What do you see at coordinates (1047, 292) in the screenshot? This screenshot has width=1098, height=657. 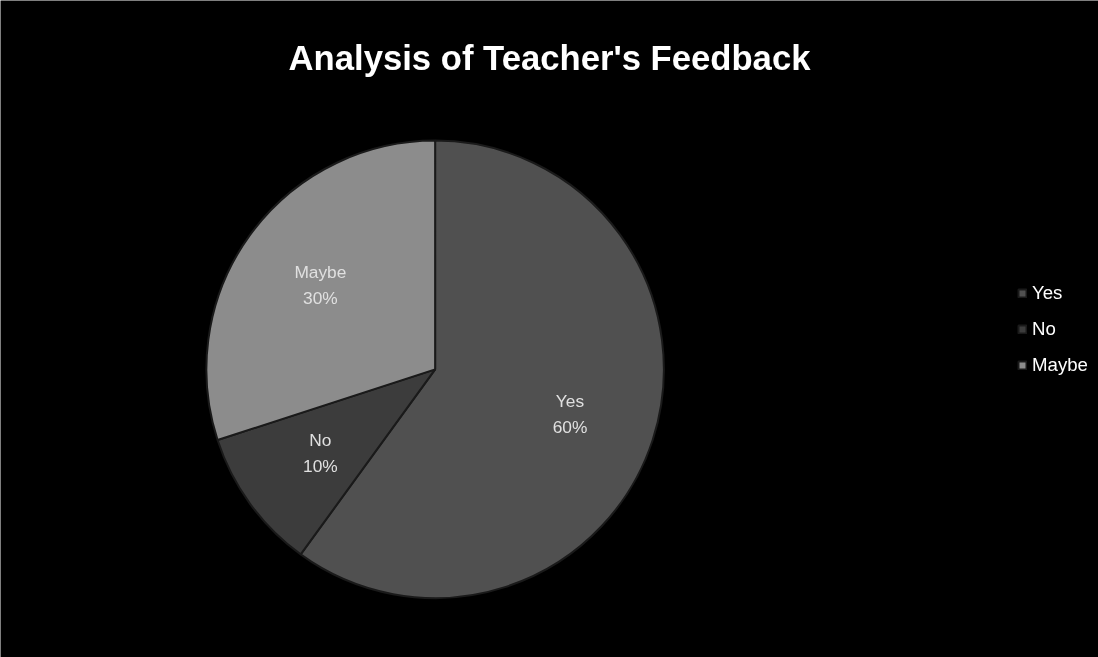 I see `legend-label: Yes` at bounding box center [1047, 292].